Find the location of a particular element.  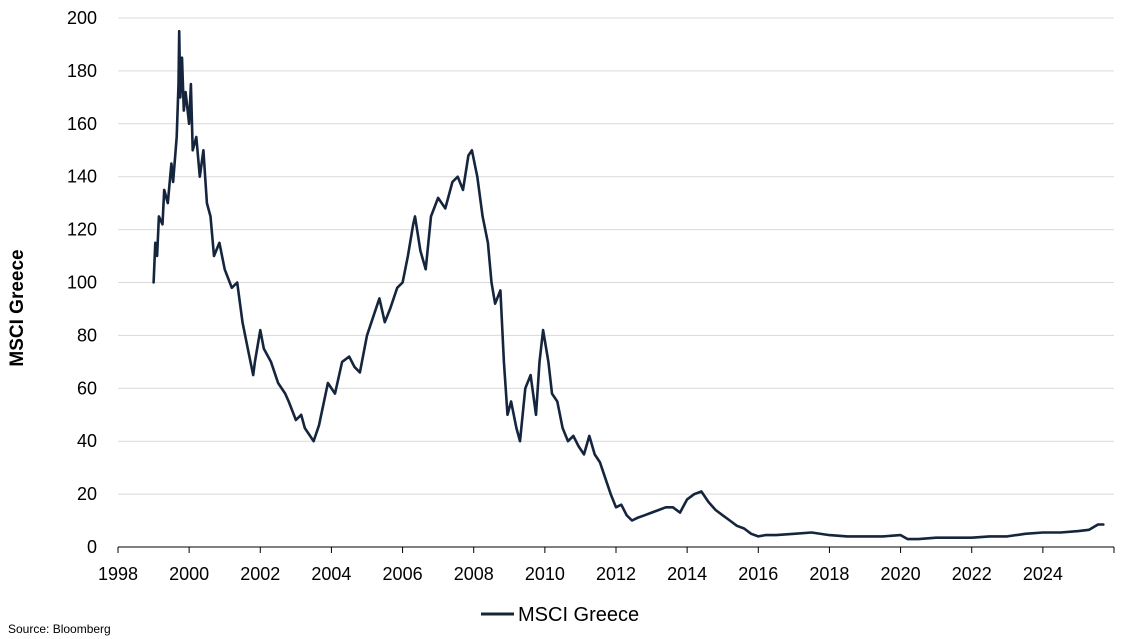

y-tick-label: 140 is located at coordinates (82, 177).